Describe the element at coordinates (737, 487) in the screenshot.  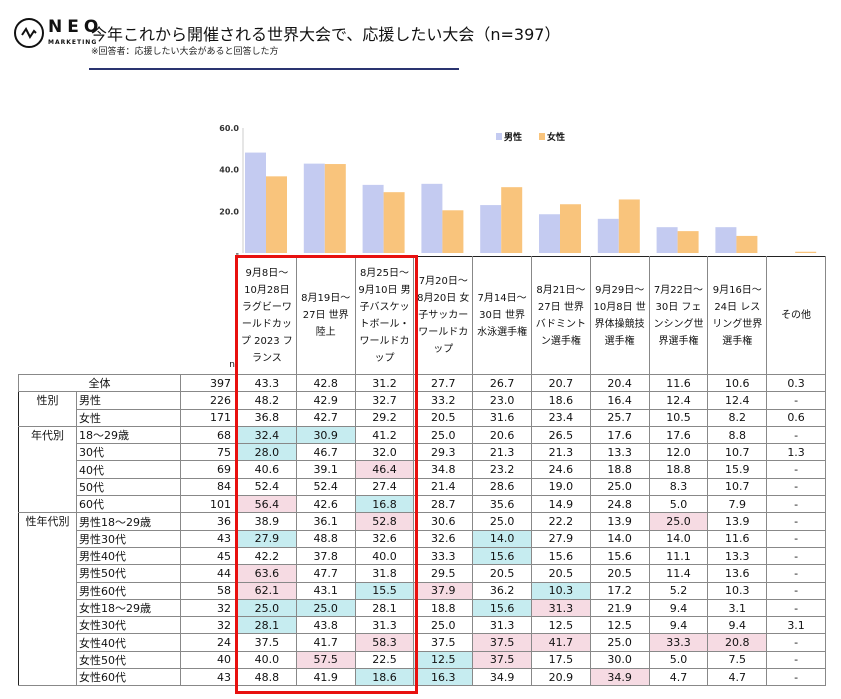
I see `value-cell: 10.7` at that location.